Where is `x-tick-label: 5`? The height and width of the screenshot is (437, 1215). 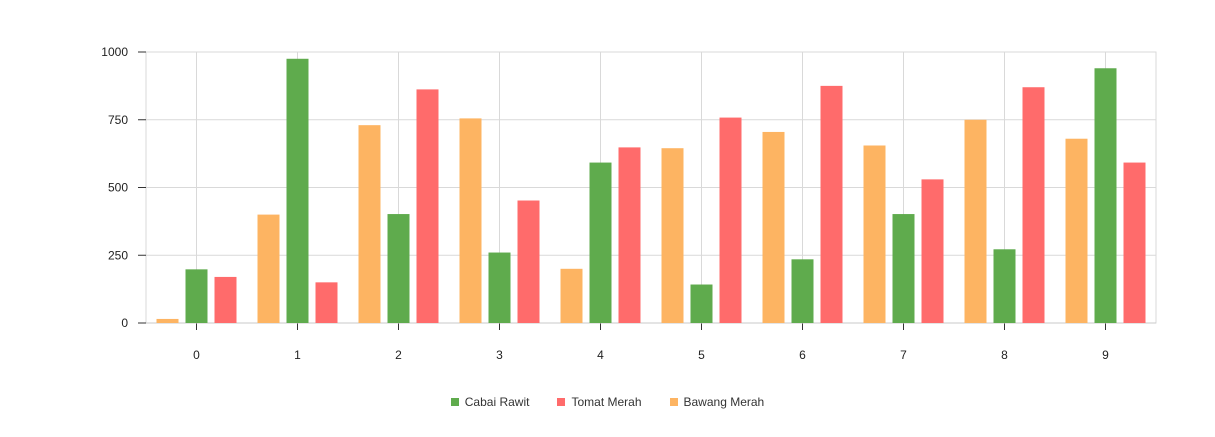
x-tick-label: 5 is located at coordinates (701, 355).